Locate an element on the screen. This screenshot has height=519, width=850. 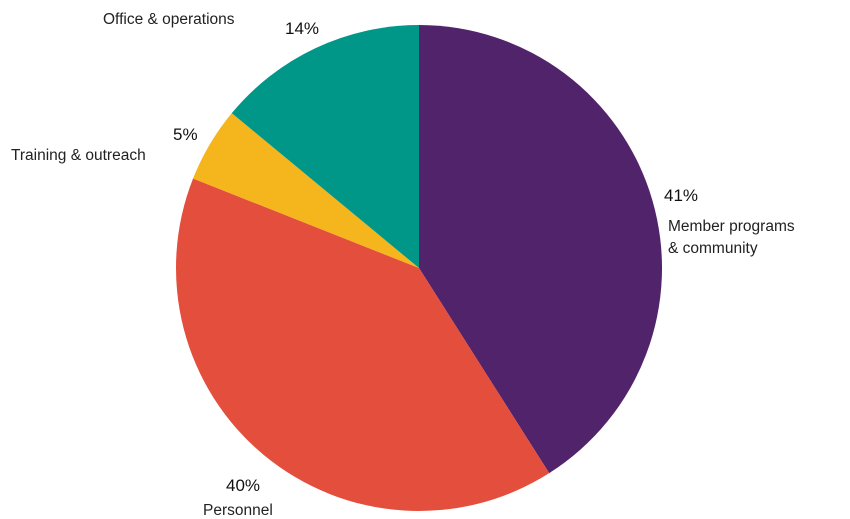
slice-value-label: 14% is located at coordinates (302, 28).